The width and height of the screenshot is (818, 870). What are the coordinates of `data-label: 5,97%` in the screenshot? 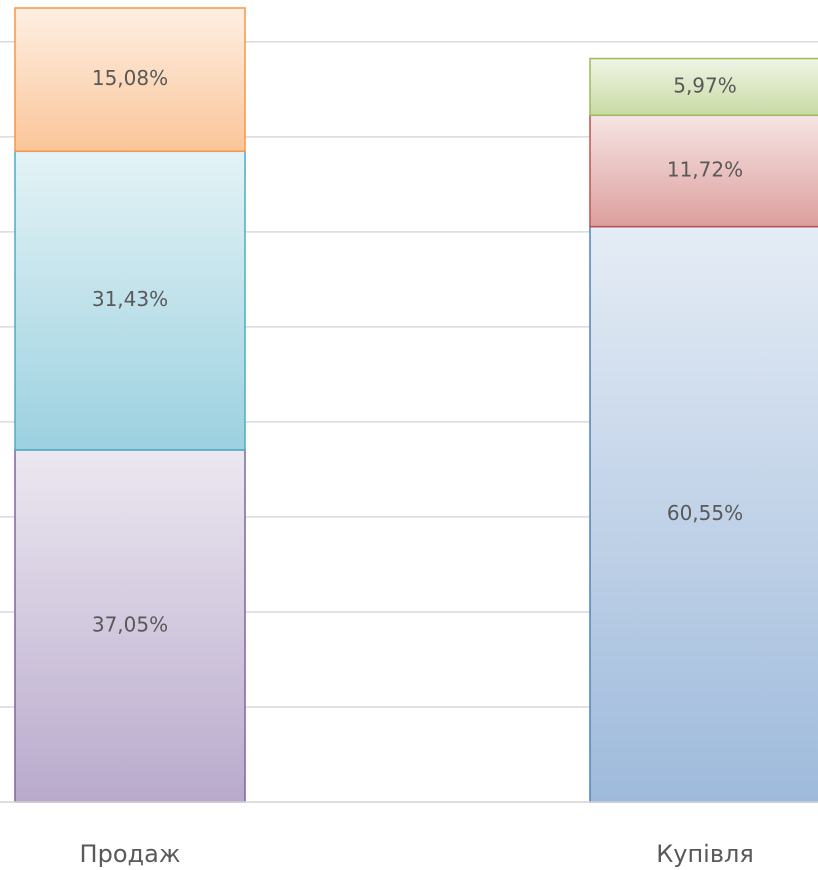 It's located at (705, 85).